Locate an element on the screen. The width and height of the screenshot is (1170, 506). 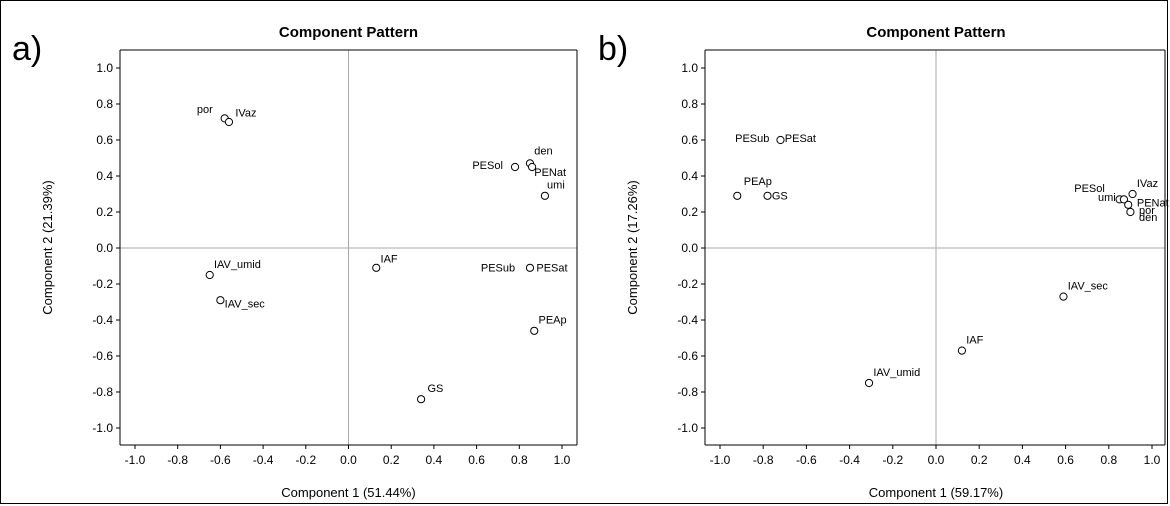
x-axis-title: Component 1 (51.44%) is located at coordinates (348, 492).